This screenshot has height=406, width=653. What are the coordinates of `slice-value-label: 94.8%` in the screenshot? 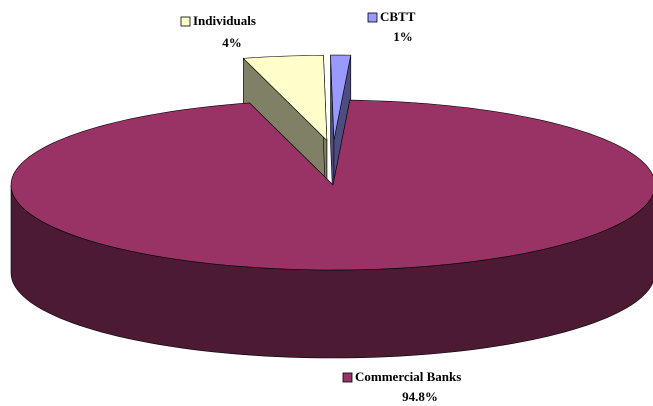 It's located at (420, 396).